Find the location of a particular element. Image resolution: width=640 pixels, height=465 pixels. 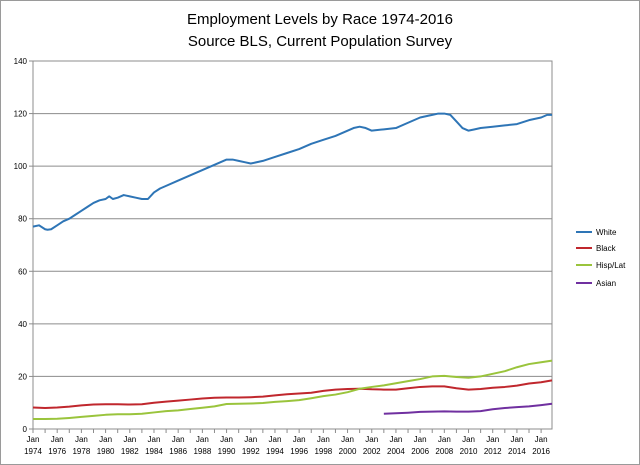

x-tick-label-year: 1978 is located at coordinates (81, 451).